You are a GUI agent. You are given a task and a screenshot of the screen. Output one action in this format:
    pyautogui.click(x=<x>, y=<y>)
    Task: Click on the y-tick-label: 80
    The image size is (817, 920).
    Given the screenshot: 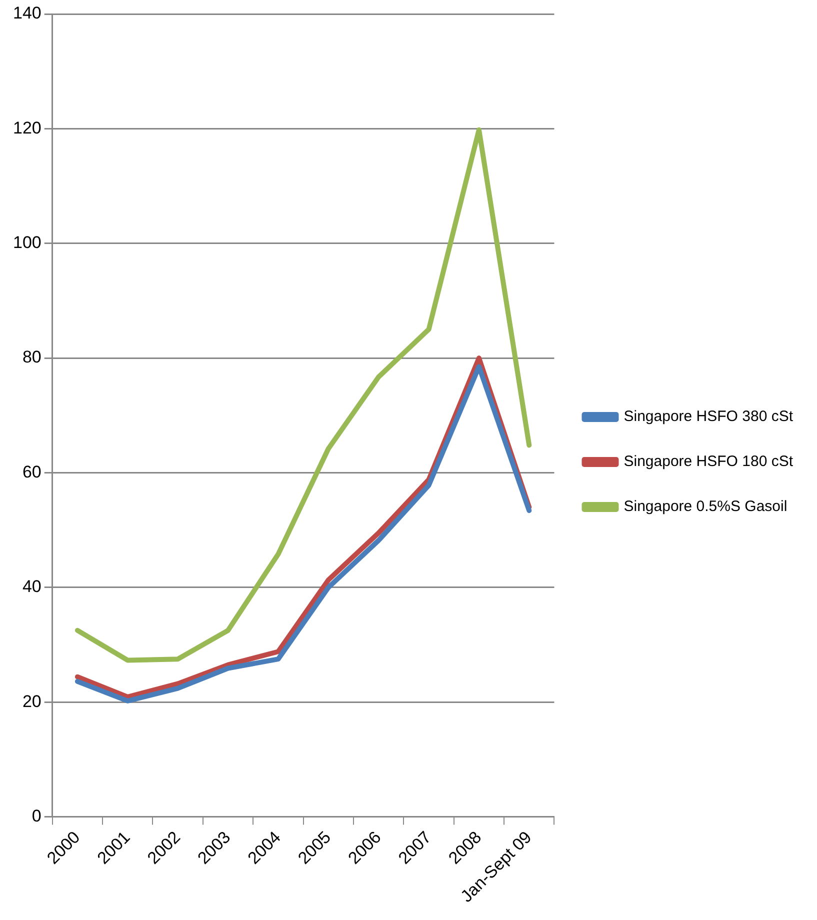 What is the action you would take?
    pyautogui.click(x=32, y=357)
    